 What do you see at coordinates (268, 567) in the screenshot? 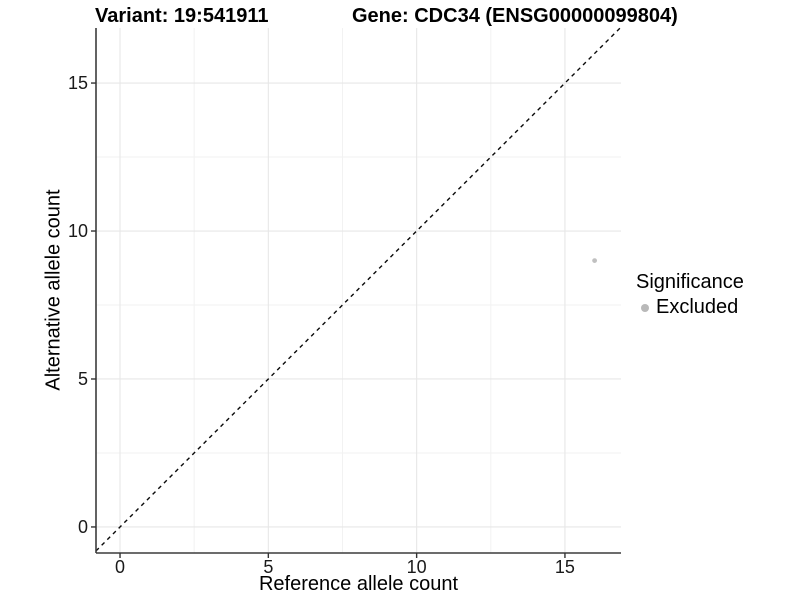
I see `x-tick-label: 5` at bounding box center [268, 567].